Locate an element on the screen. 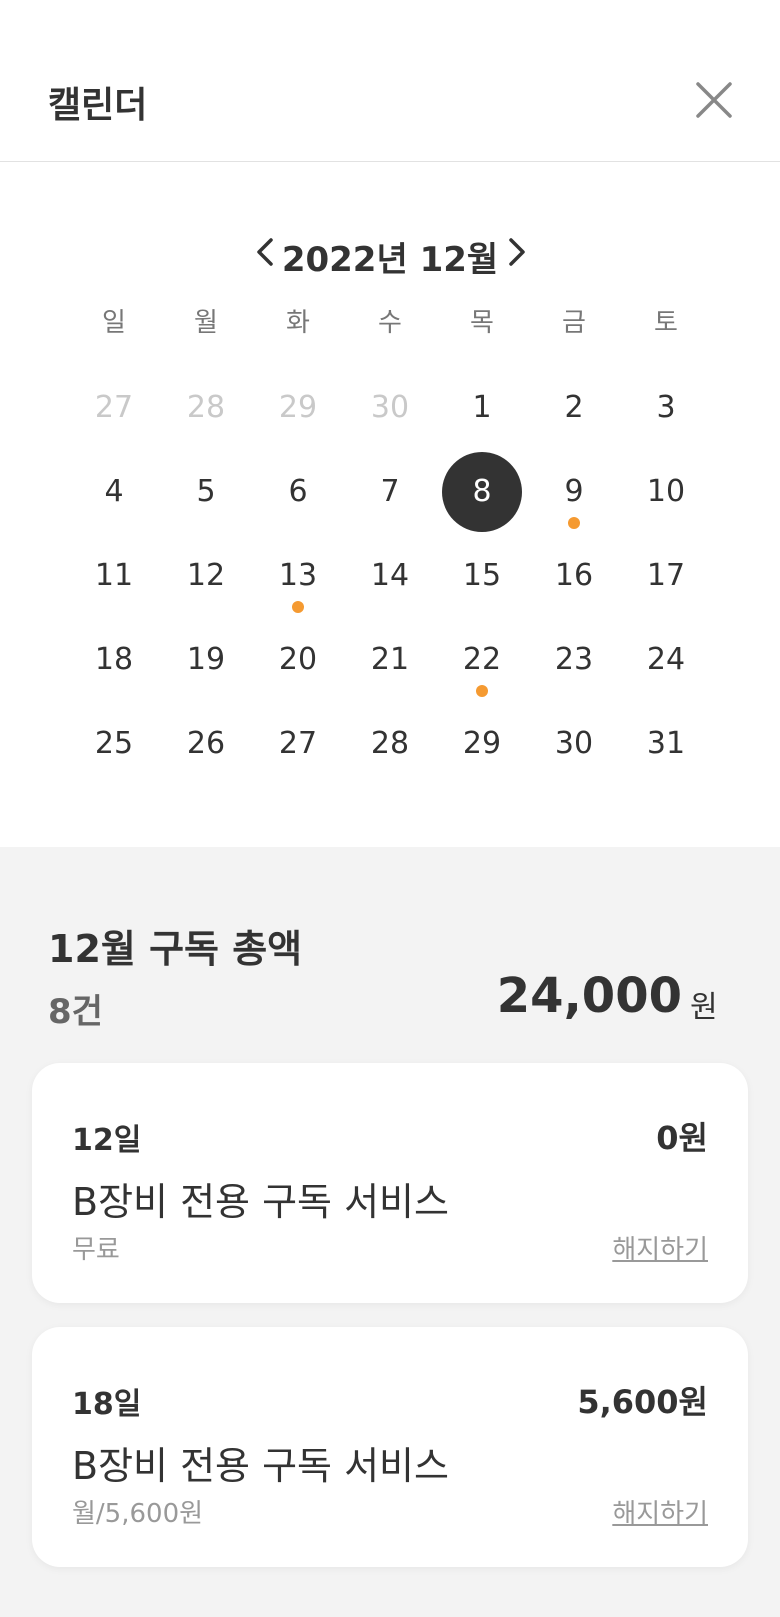 The width and height of the screenshot is (780, 1617). selected-day-highlight is located at coordinates (482, 492).